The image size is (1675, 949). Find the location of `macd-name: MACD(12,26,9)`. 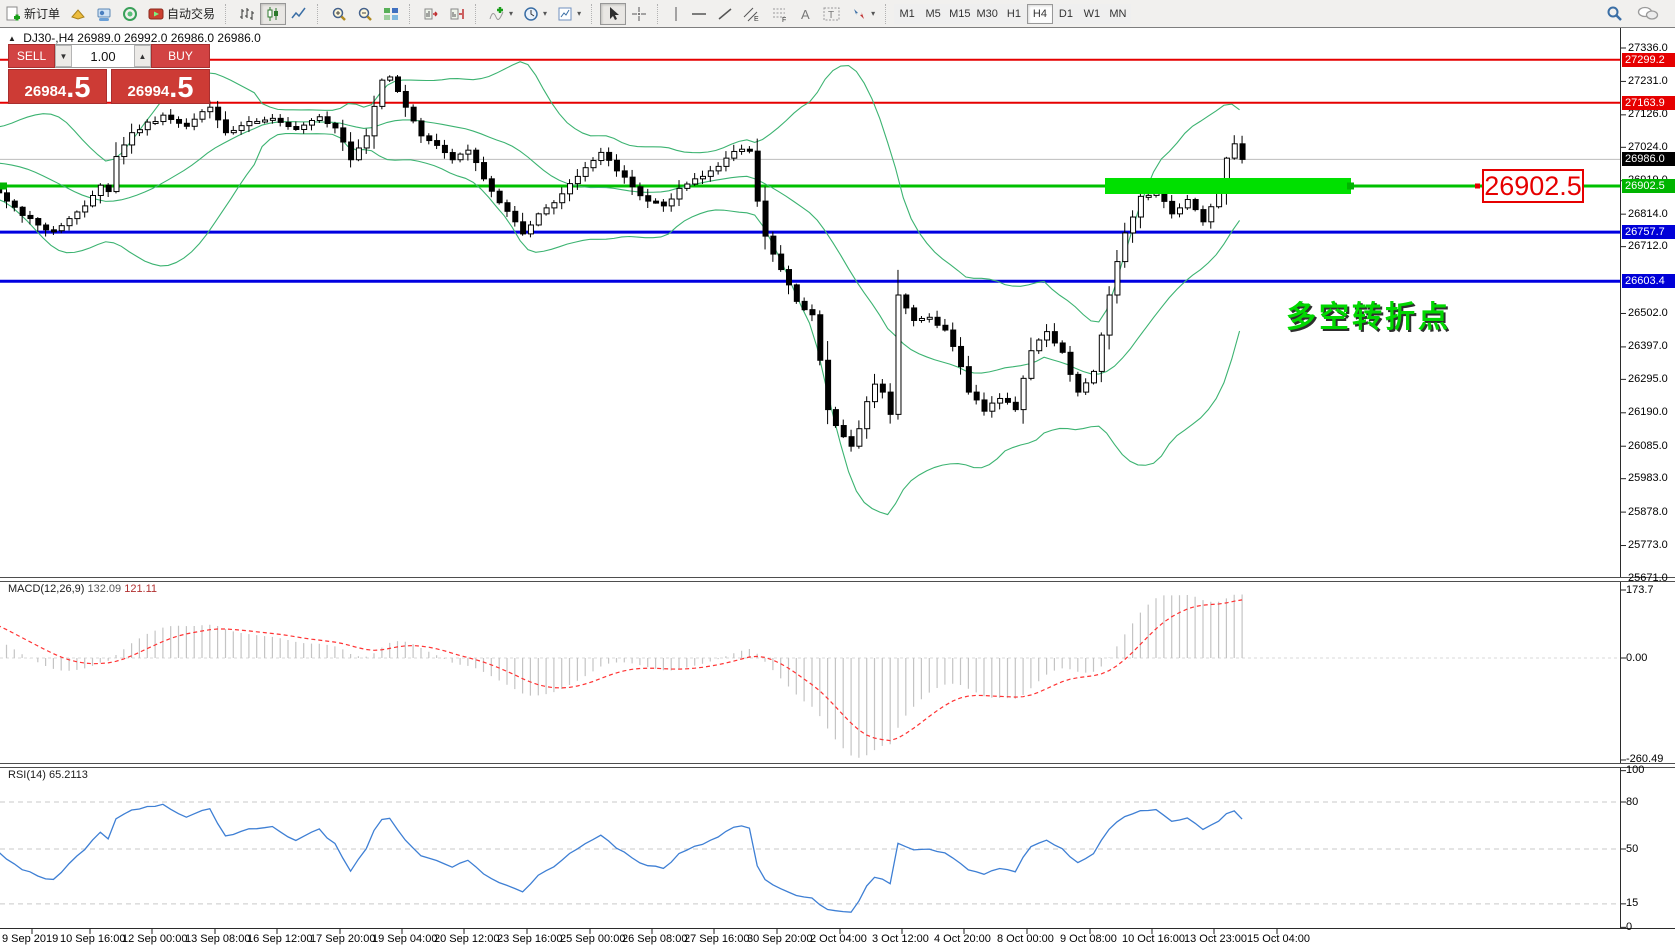

macd-name: MACD(12,26,9) is located at coordinates (46, 589).